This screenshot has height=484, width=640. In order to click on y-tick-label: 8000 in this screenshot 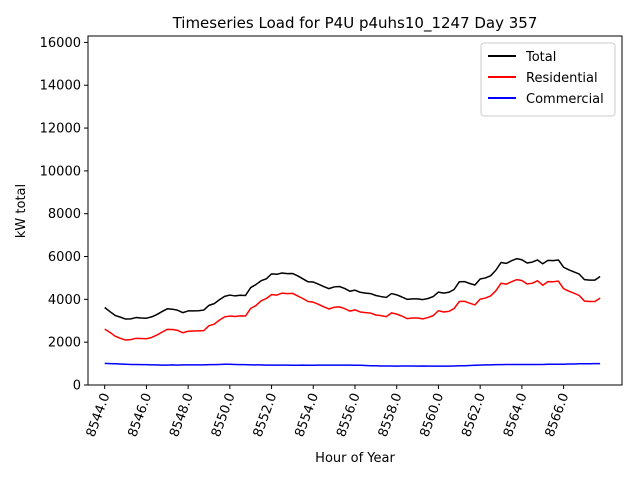, I will do `click(64, 214)`.